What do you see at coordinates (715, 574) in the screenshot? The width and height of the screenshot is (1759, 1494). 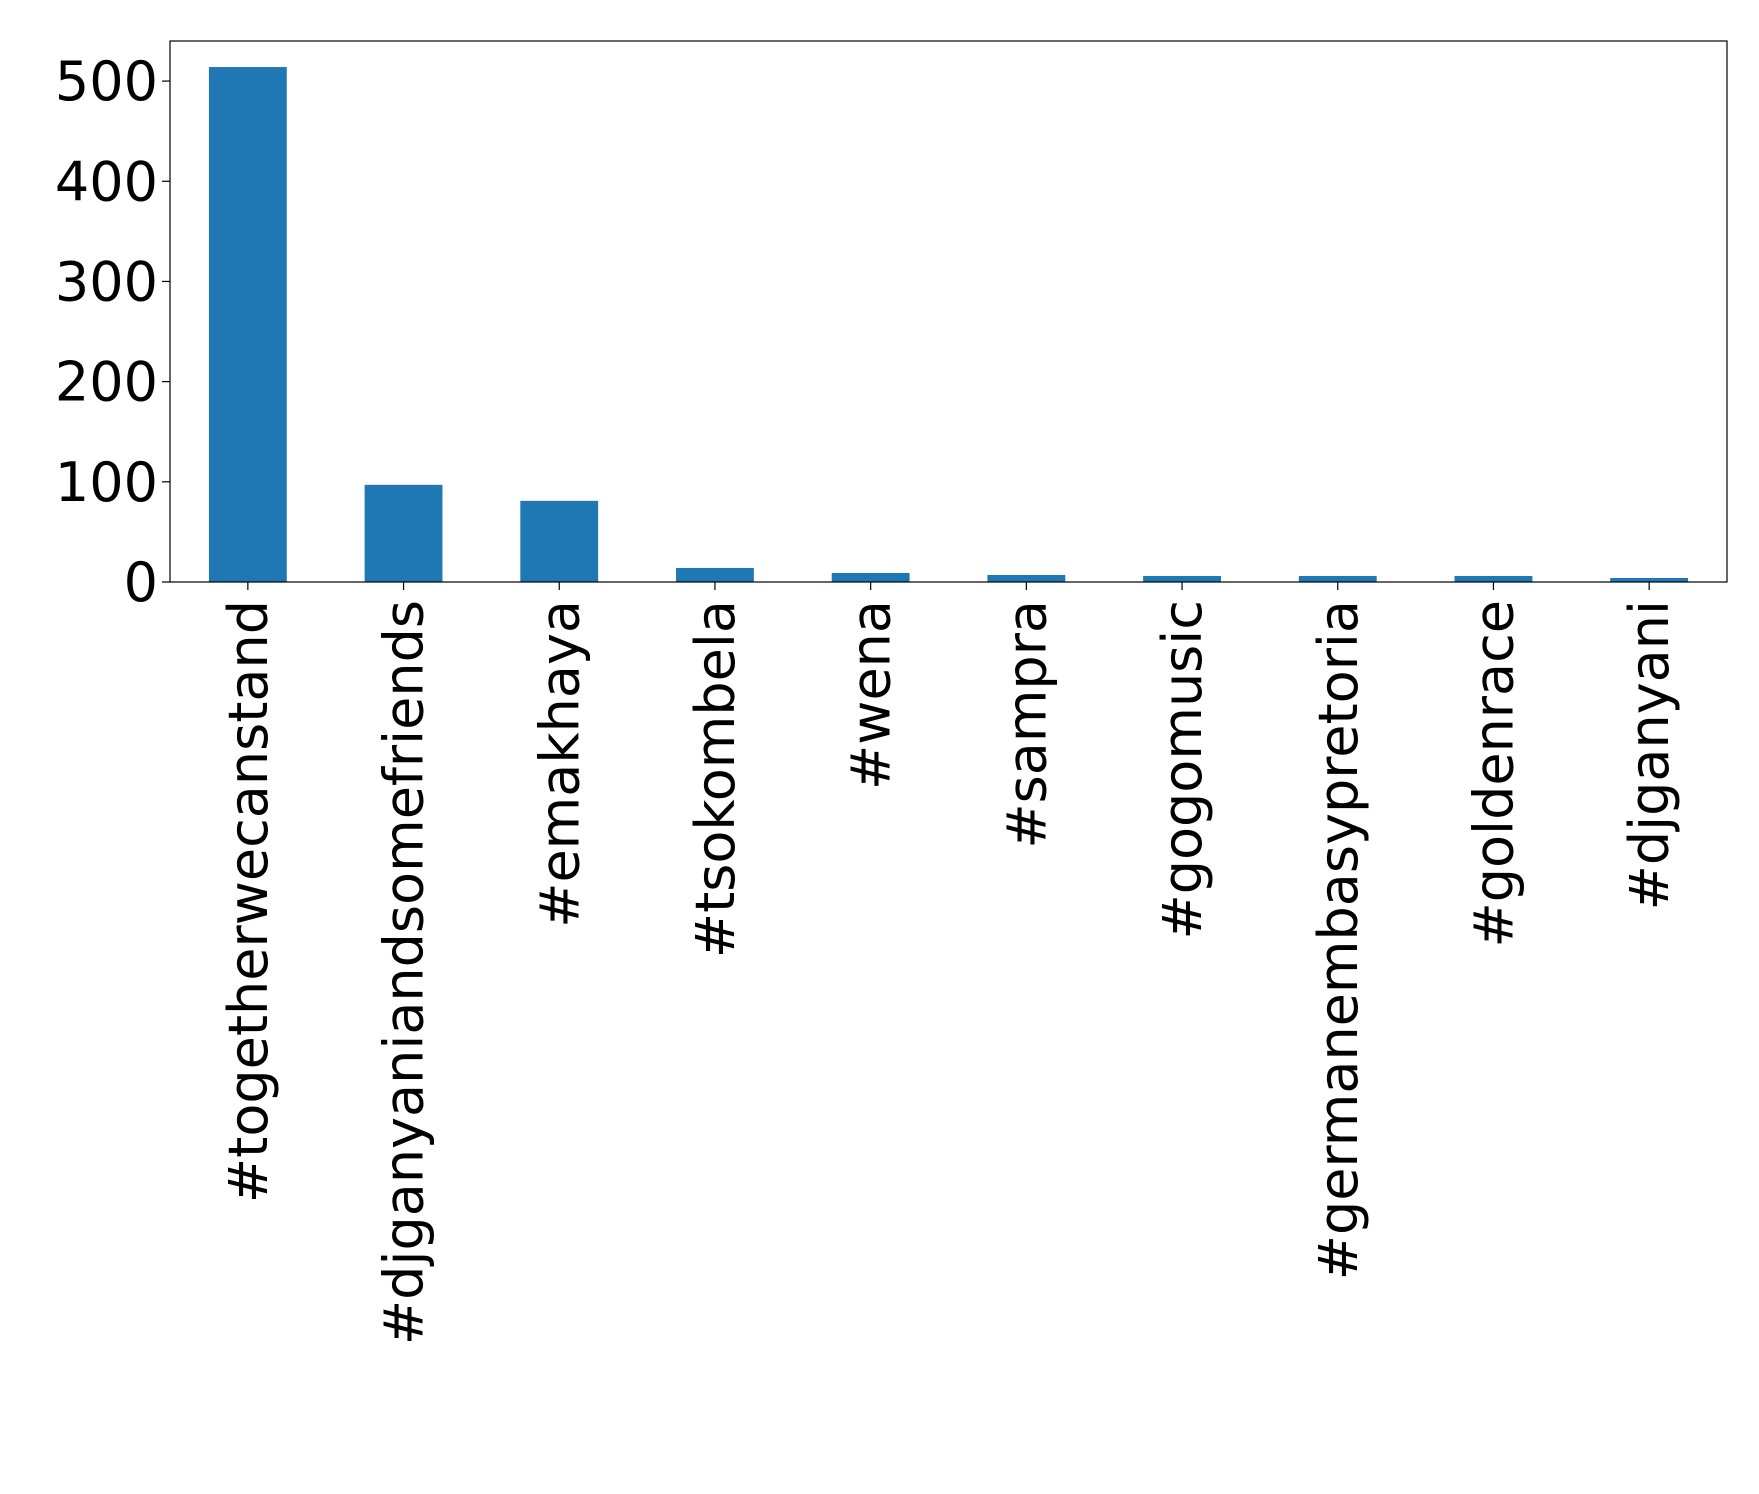 I see `bar-tsokombela` at bounding box center [715, 574].